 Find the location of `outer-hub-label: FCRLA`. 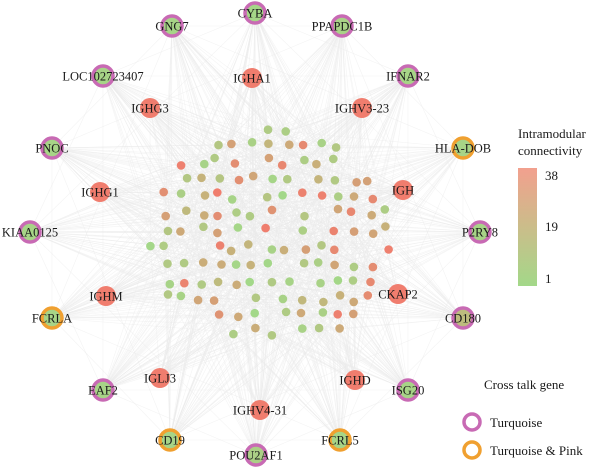

outer-hub-label: FCRLA is located at coordinates (52, 319).